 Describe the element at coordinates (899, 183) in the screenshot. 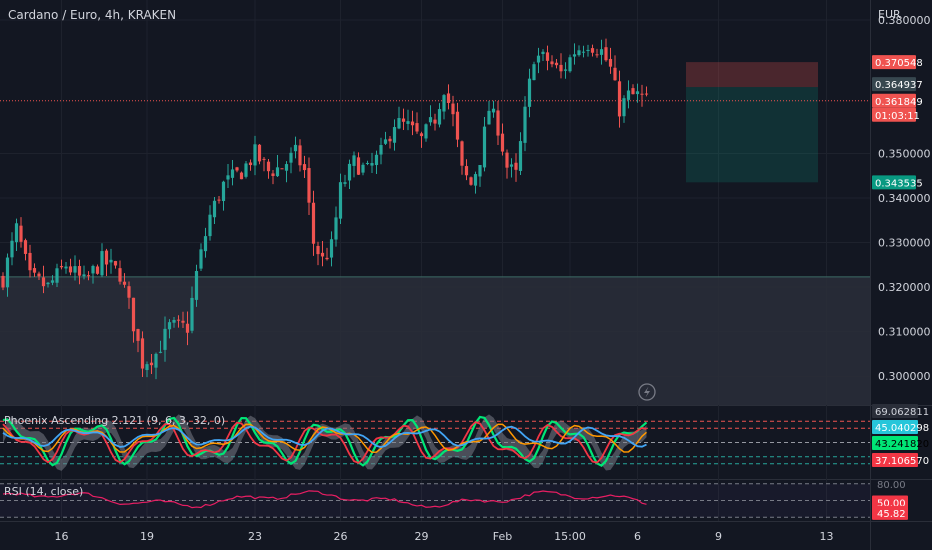

I see `target-price-label: 0.343535` at that location.